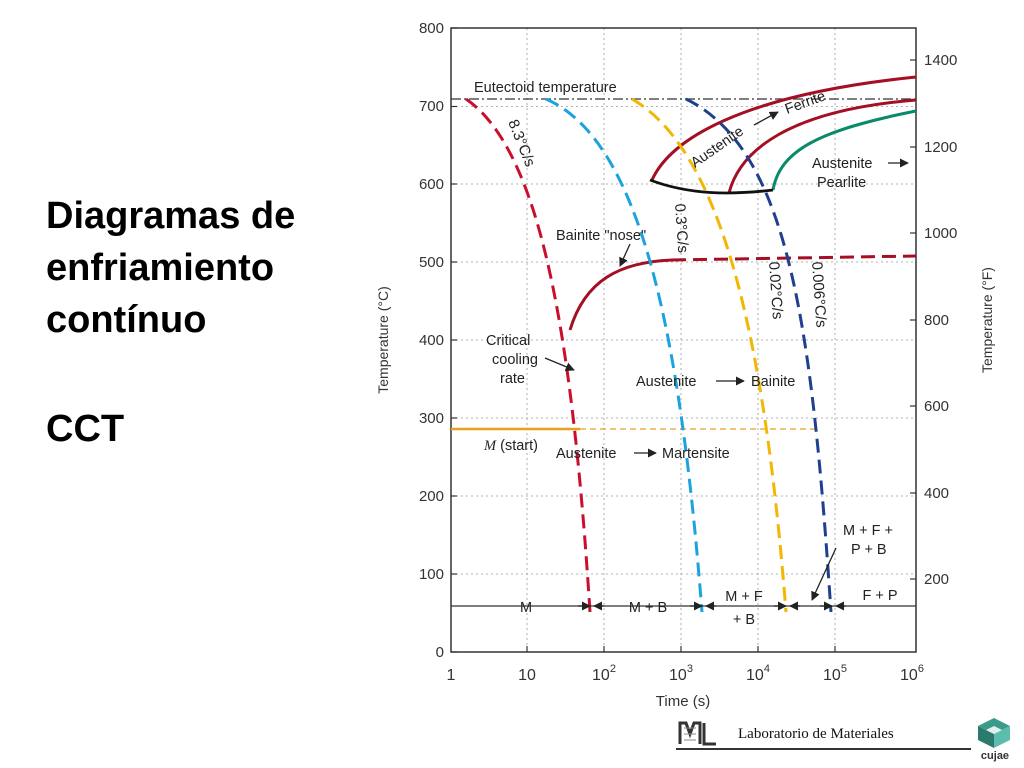 The image size is (1024, 768). Describe the element at coordinates (512, 379) in the screenshot. I see `critical-label: rate` at that location.